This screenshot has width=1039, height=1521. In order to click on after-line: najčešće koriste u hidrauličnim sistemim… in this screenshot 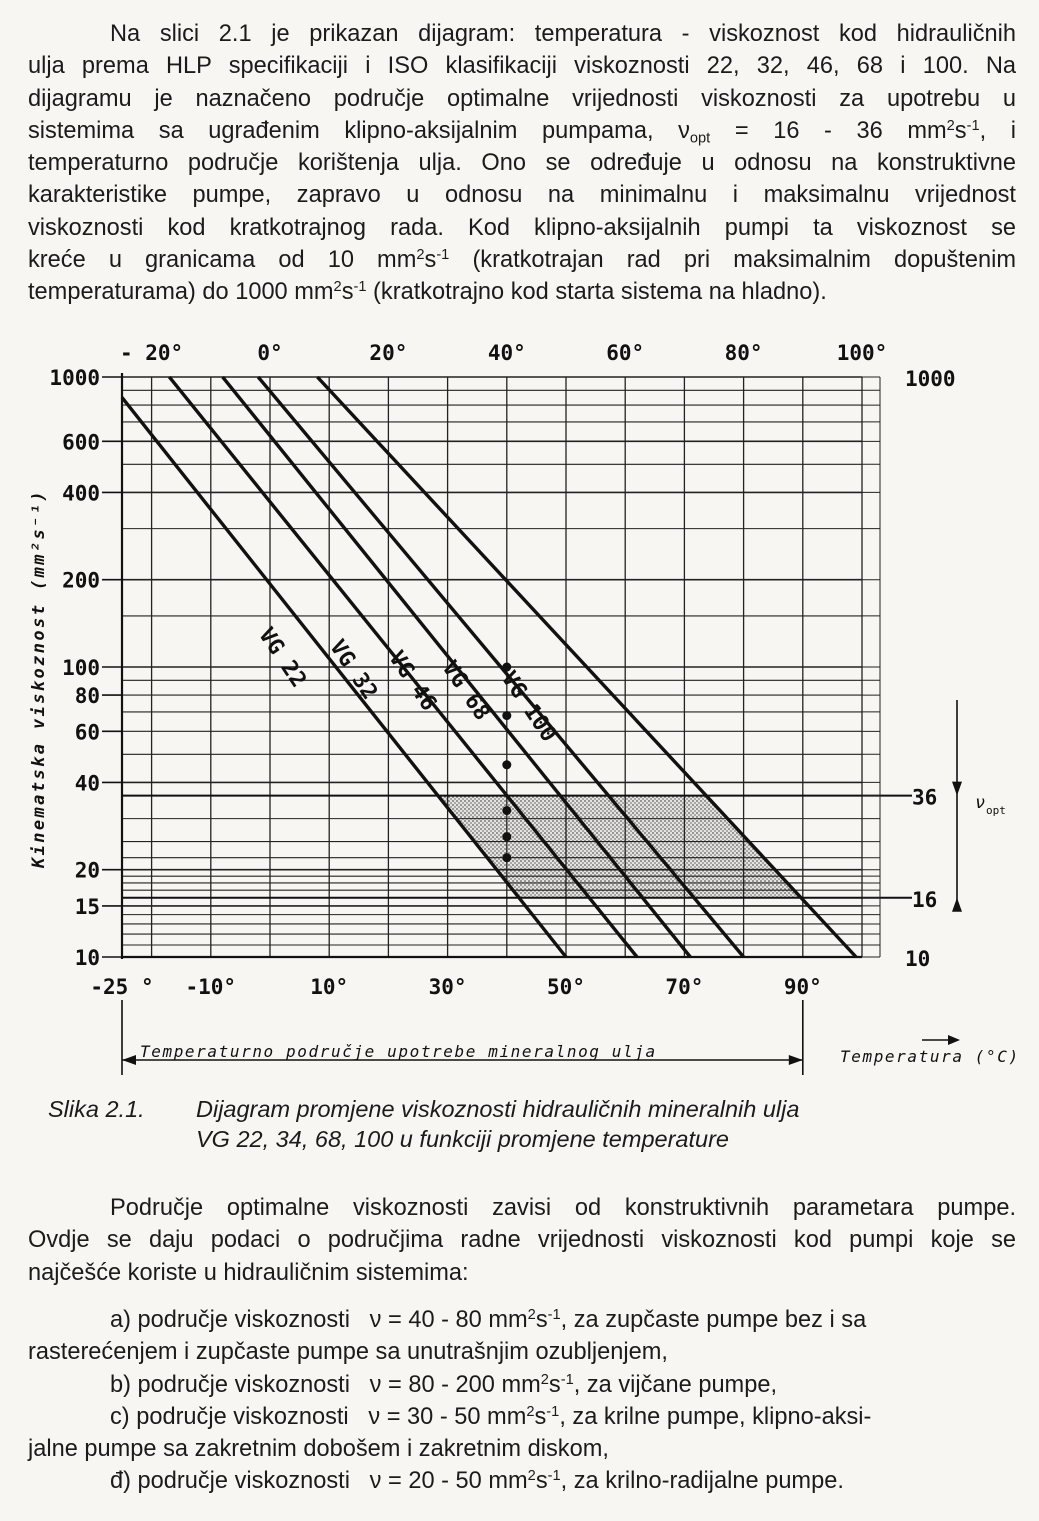, I will do `click(248, 1272)`.